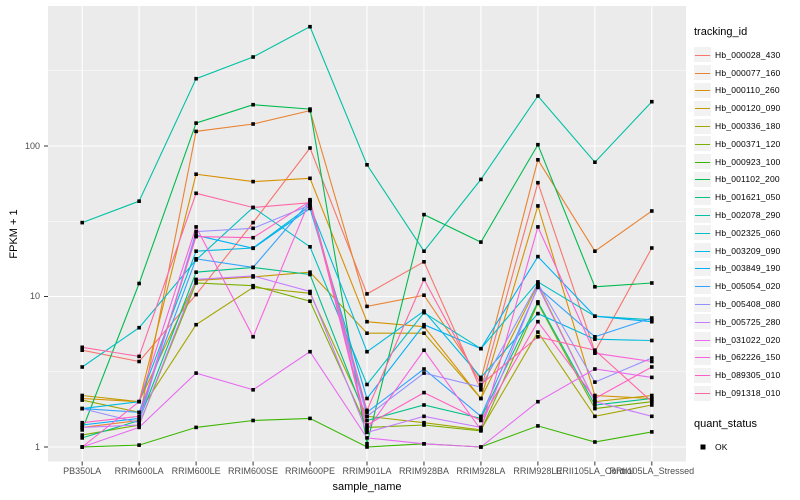 Image resolution: width=800 pixels, height=500 pixels. What do you see at coordinates (746, 73) in the screenshot?
I see `legend-item: Hb_000077_160` at bounding box center [746, 73].